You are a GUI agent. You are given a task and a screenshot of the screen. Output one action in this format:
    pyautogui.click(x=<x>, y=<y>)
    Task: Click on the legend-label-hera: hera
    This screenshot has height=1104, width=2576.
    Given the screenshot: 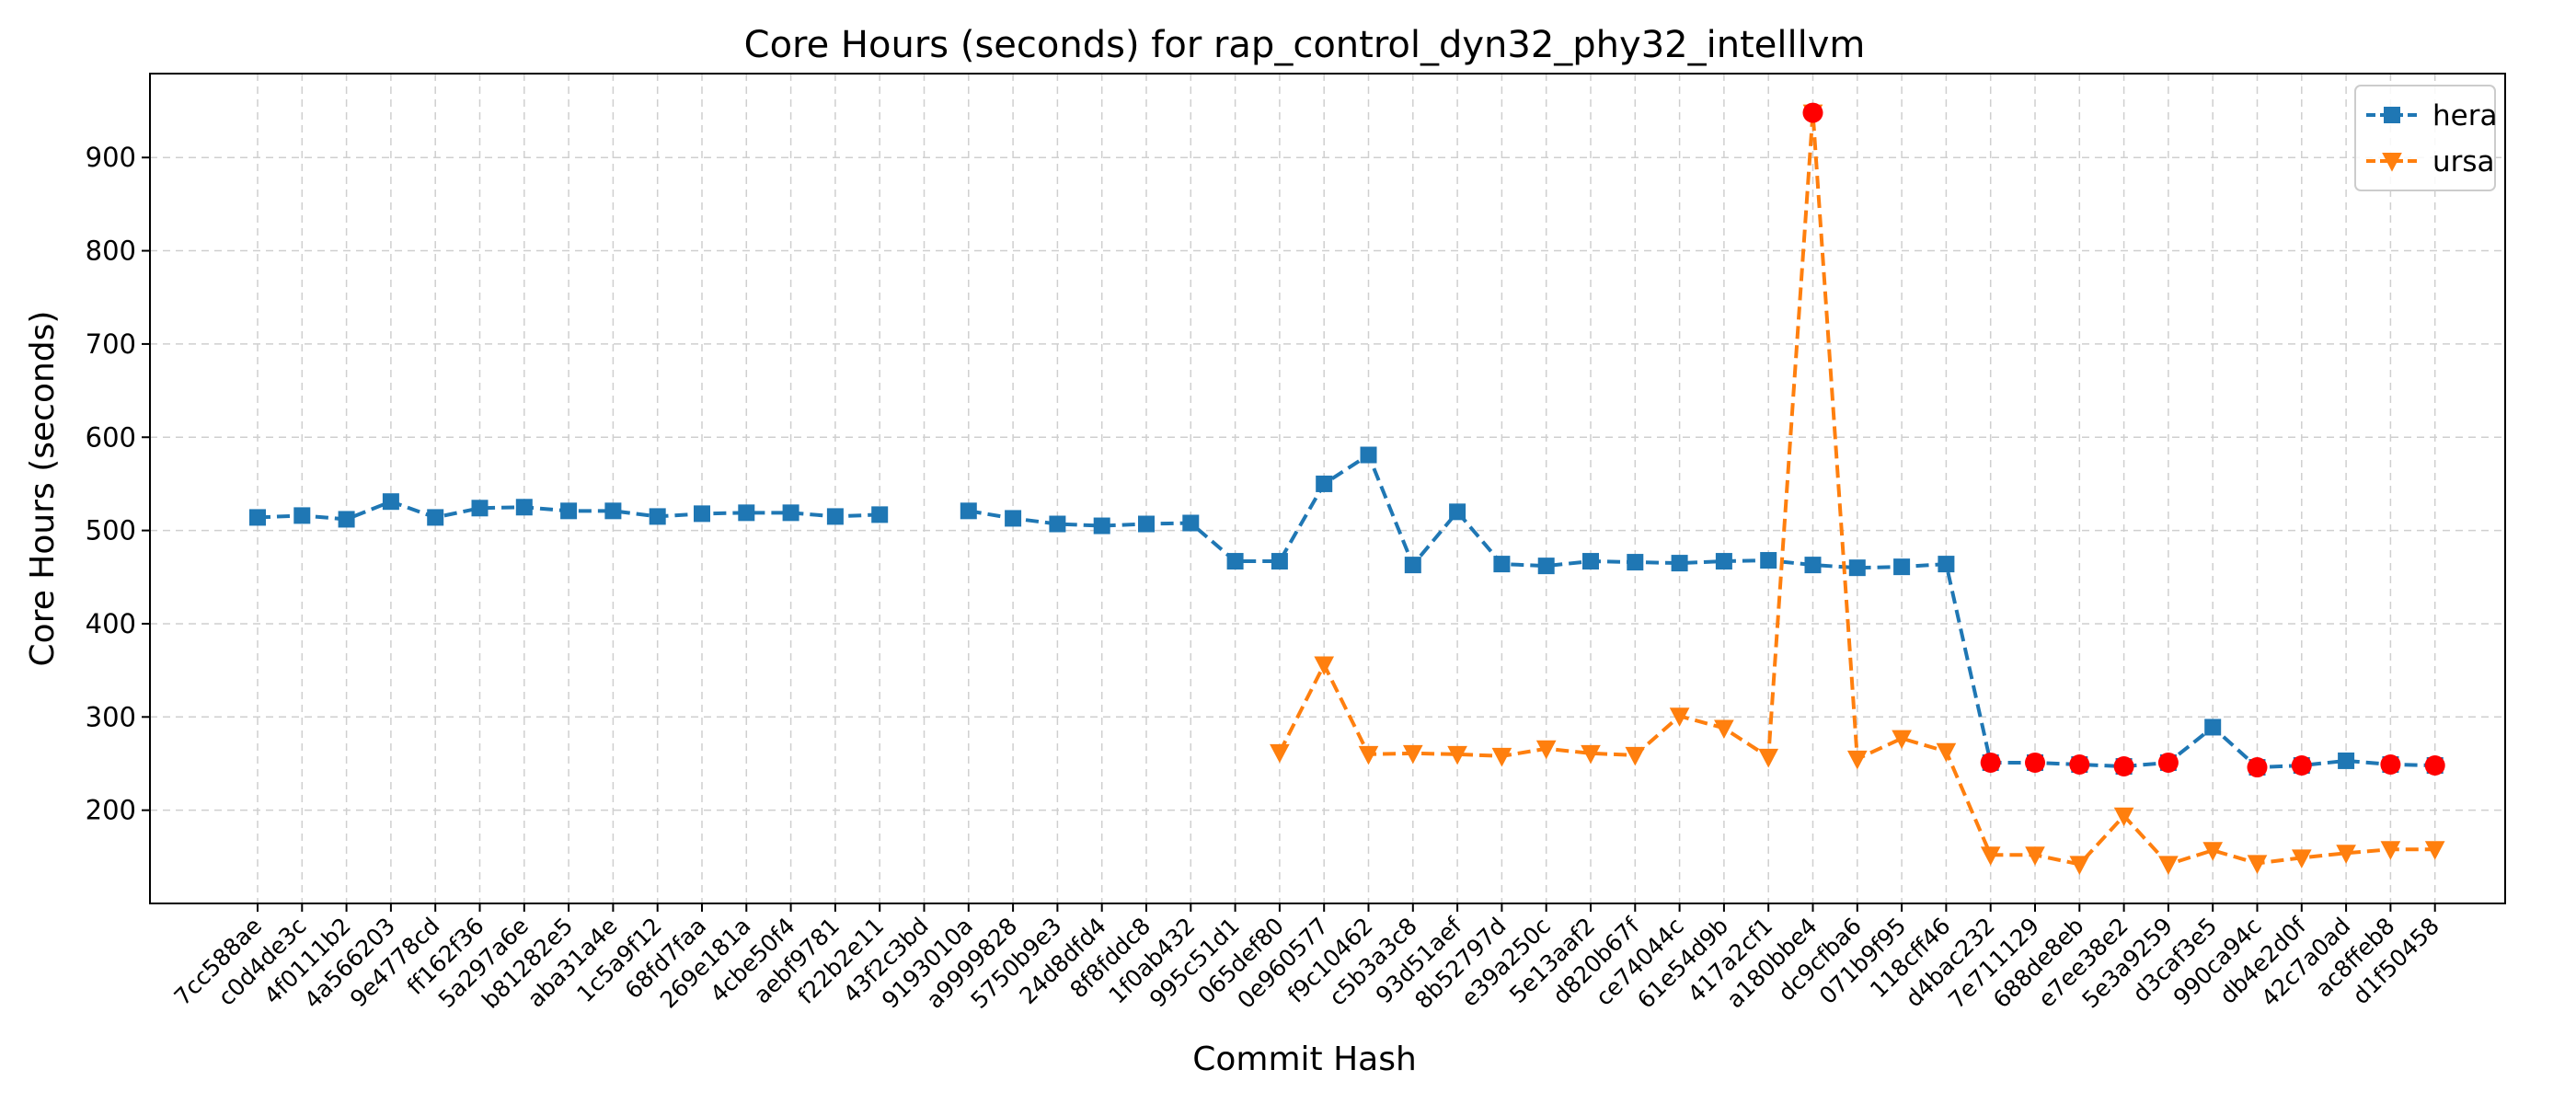 What is the action you would take?
    pyautogui.click(x=2464, y=115)
    